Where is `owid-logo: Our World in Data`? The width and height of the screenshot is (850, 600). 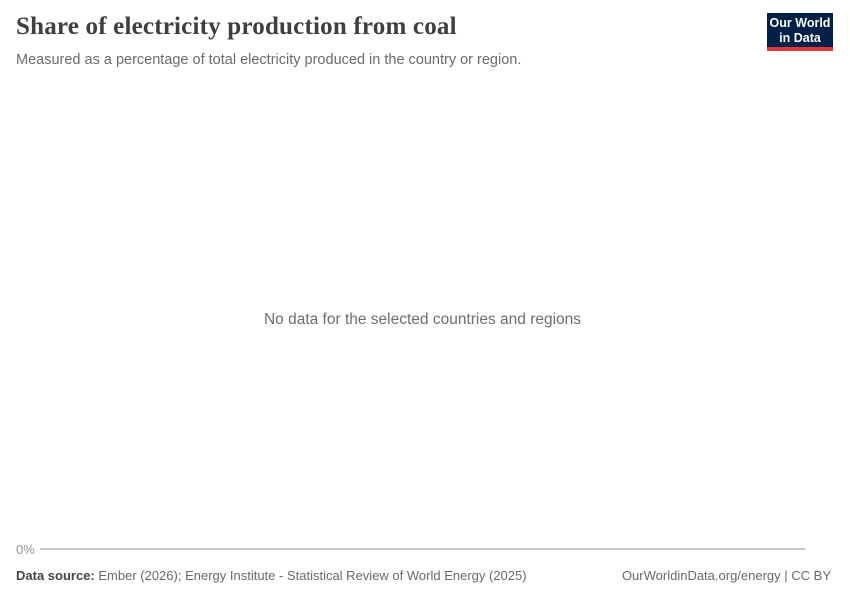
owid-logo: Our World in Data is located at coordinates (800, 32).